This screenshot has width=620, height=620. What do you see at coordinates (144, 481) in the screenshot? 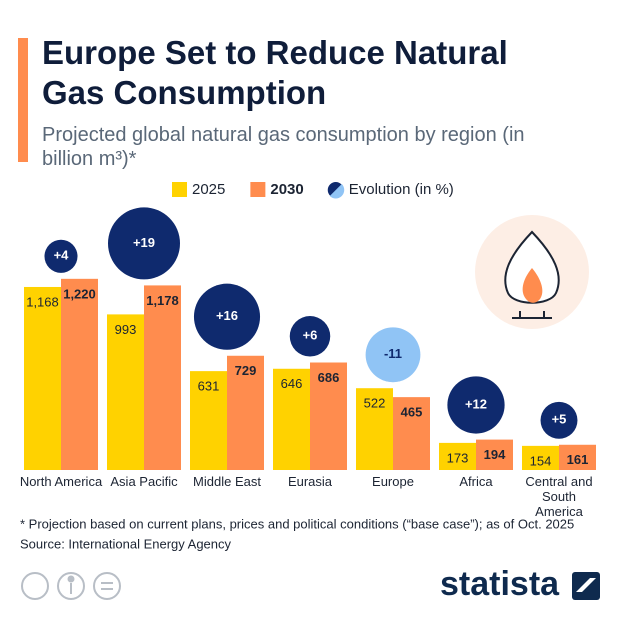
I see `x-tick-label: Asia Pacific` at bounding box center [144, 481].